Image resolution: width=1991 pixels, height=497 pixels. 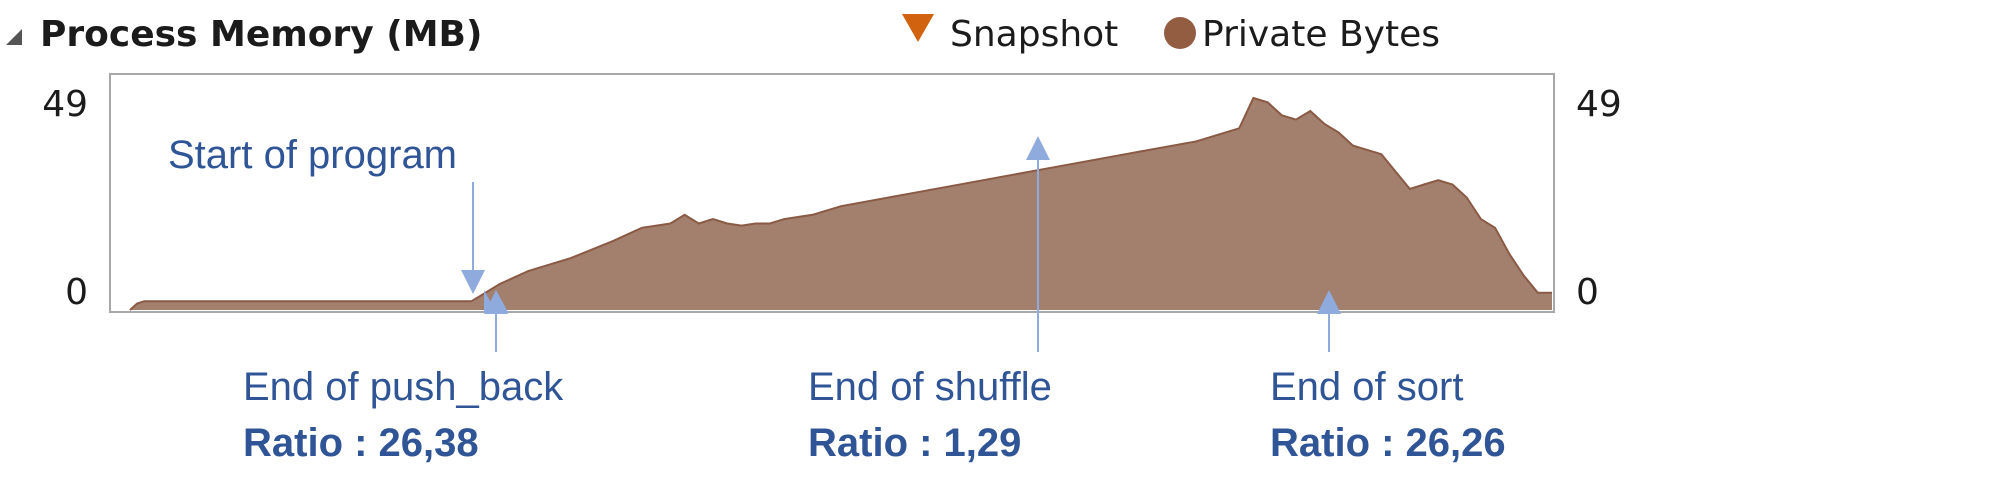 I want to click on annotation-push-back-label: End of push_back, so click(x=403, y=387).